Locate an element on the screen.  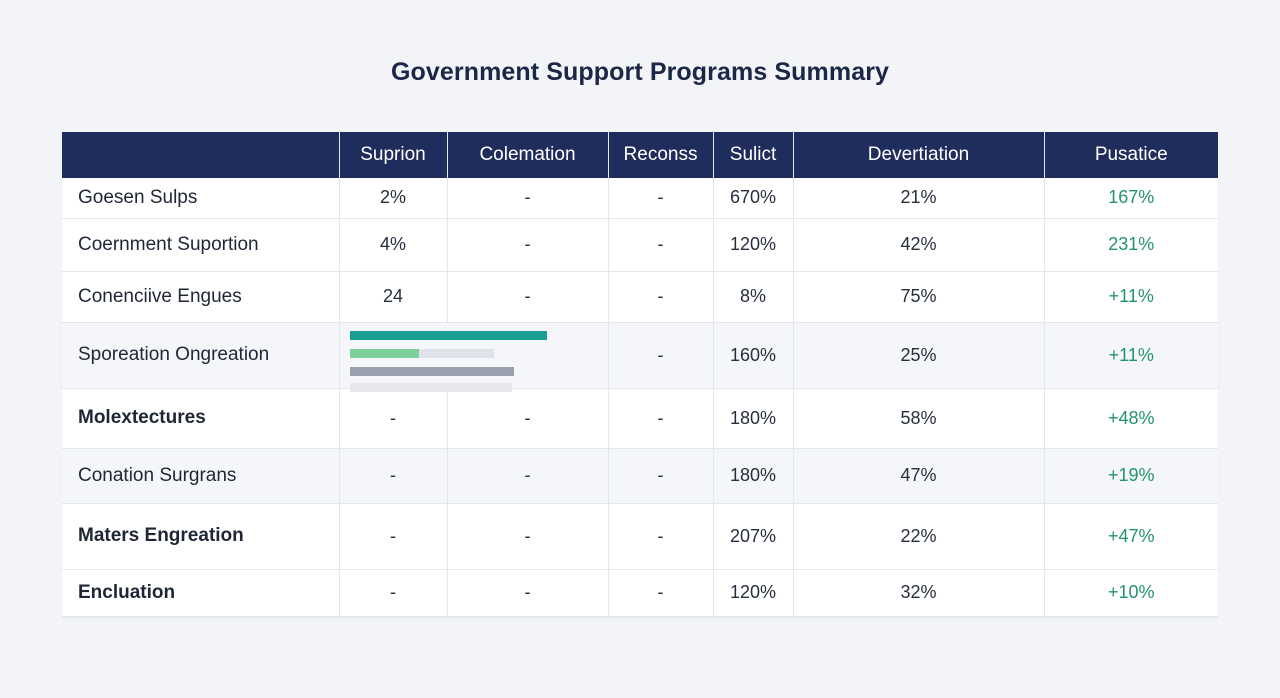
cell-value: 670% is located at coordinates (753, 198).